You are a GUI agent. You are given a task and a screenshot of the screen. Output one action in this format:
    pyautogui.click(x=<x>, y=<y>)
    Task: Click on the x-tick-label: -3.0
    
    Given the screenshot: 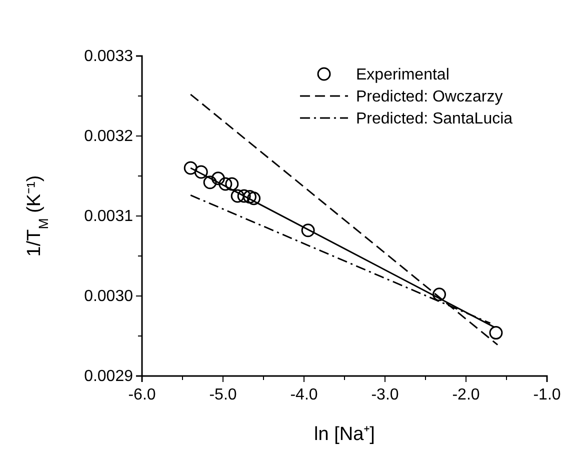 What is the action you would take?
    pyautogui.click(x=385, y=395)
    